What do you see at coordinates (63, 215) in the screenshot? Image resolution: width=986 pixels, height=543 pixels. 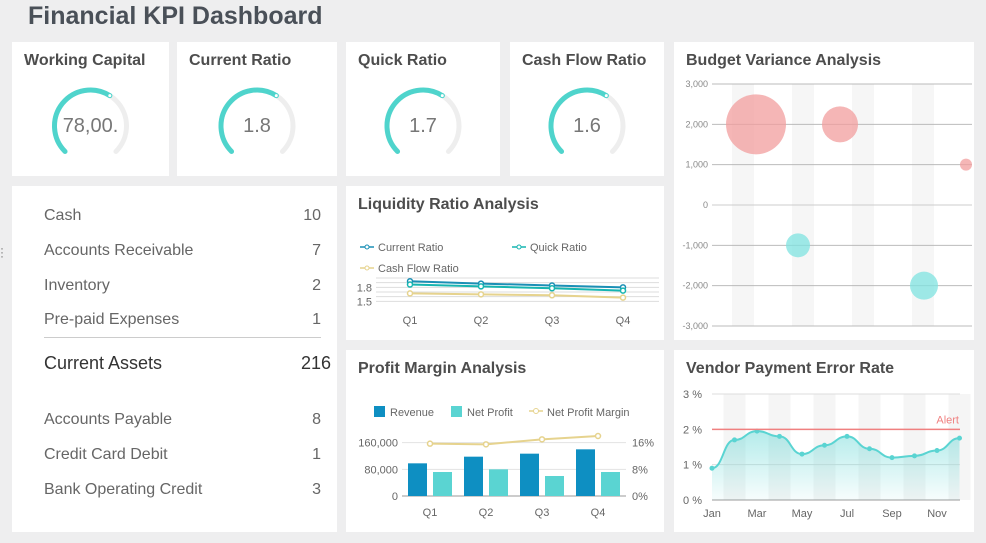 I see `balance-label: Cash` at bounding box center [63, 215].